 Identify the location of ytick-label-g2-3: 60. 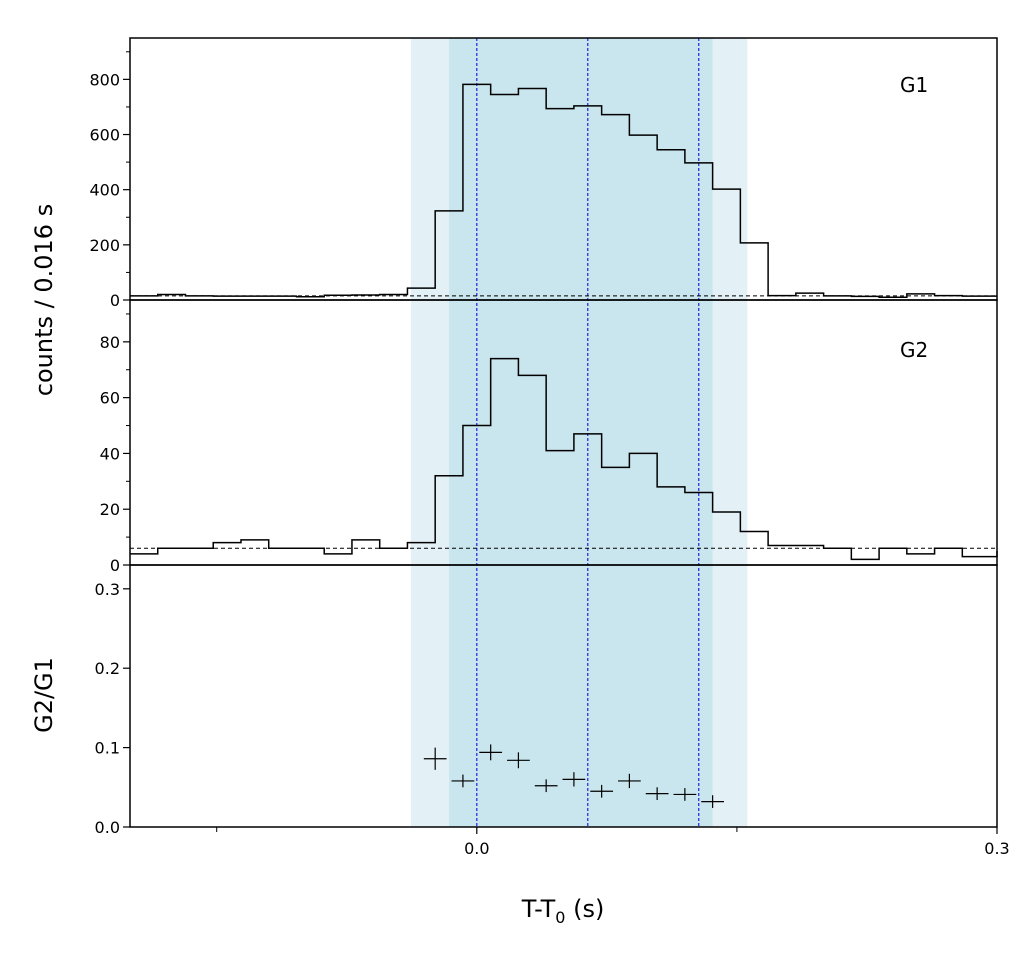
(110, 398).